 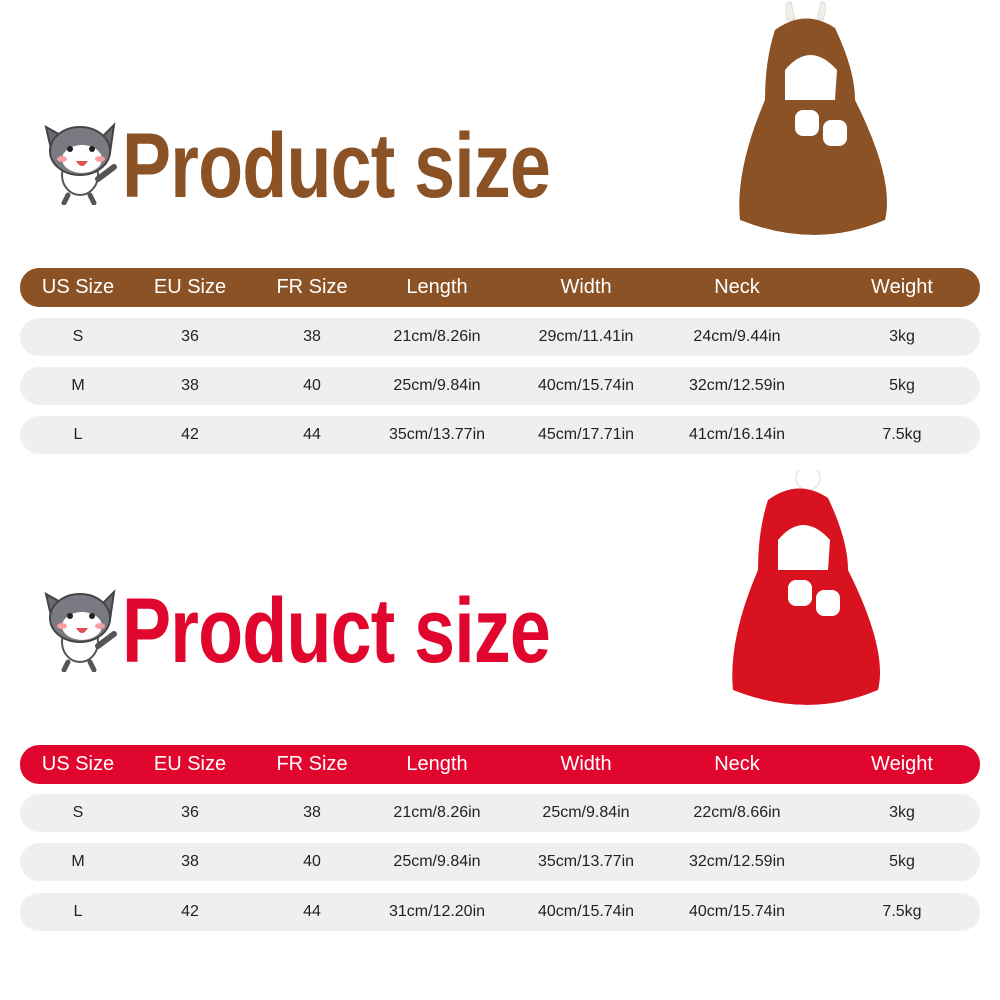 I want to click on table-cell: 41cm/16.14in, so click(x=737, y=434).